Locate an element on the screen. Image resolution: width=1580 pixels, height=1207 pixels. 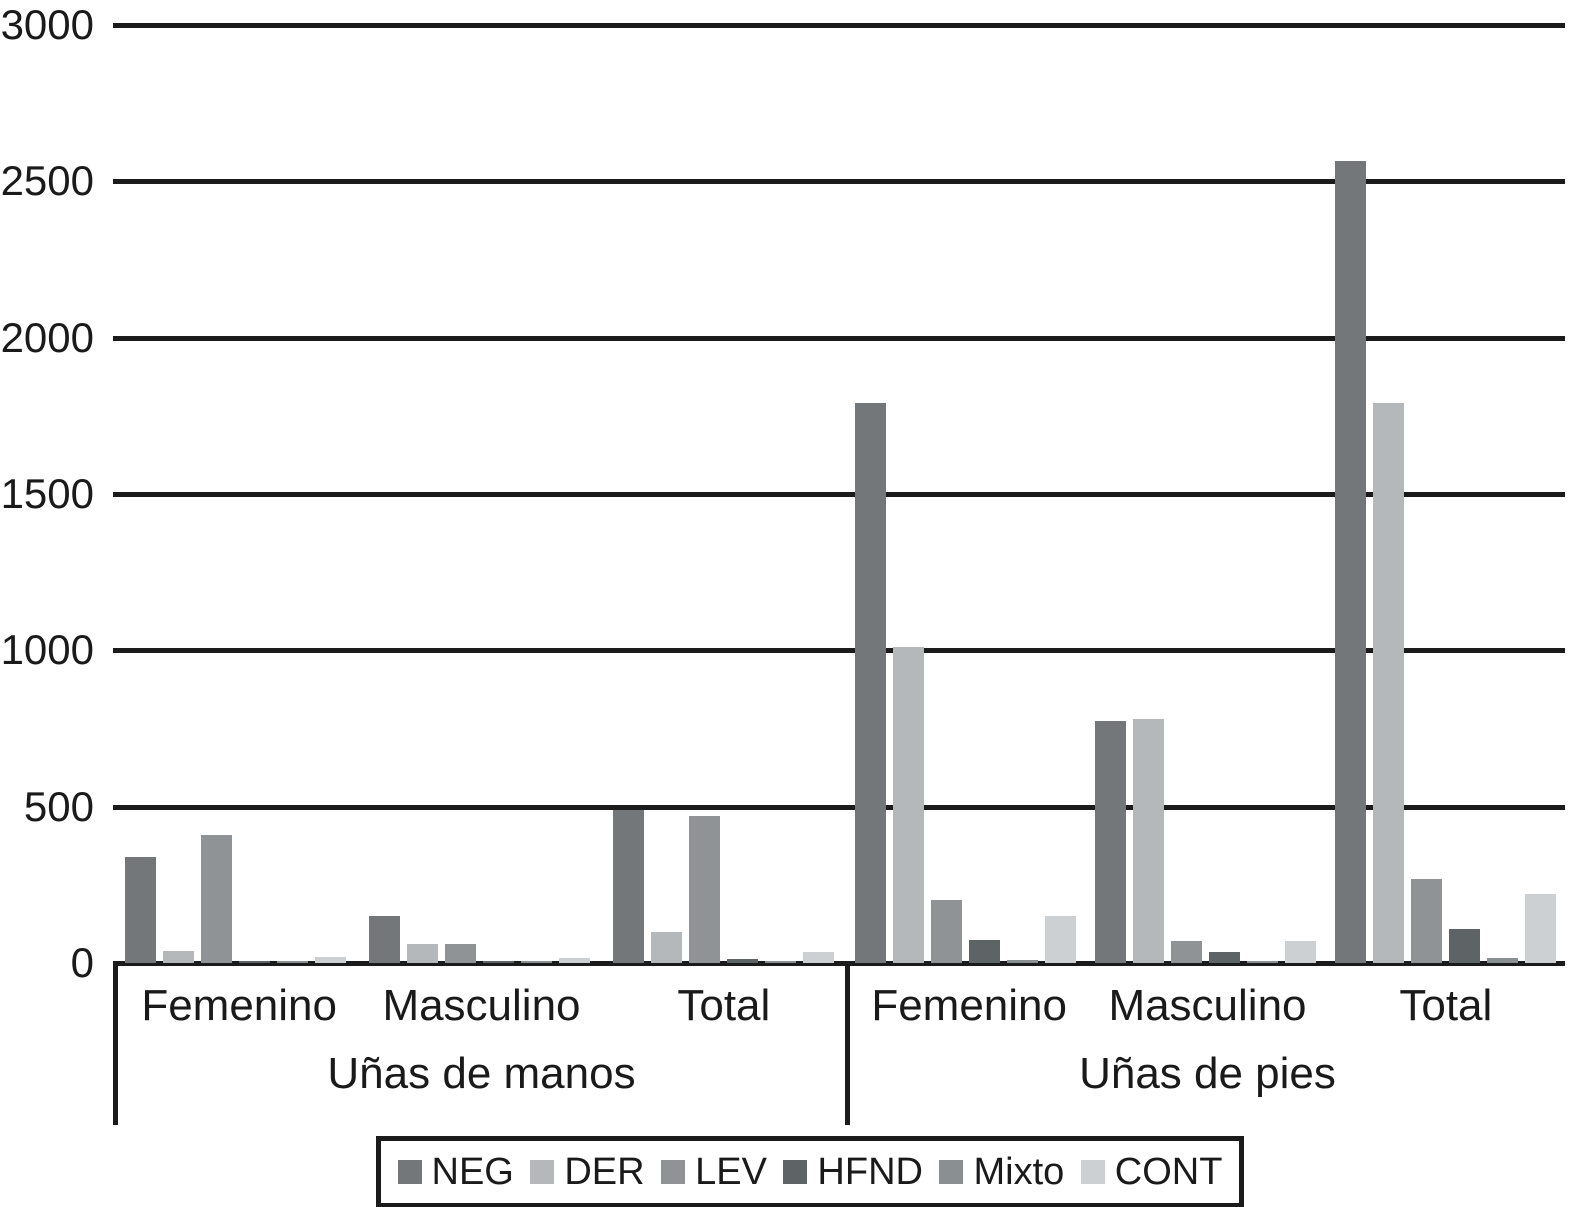
legend-swatch-cont is located at coordinates (1092, 1172).